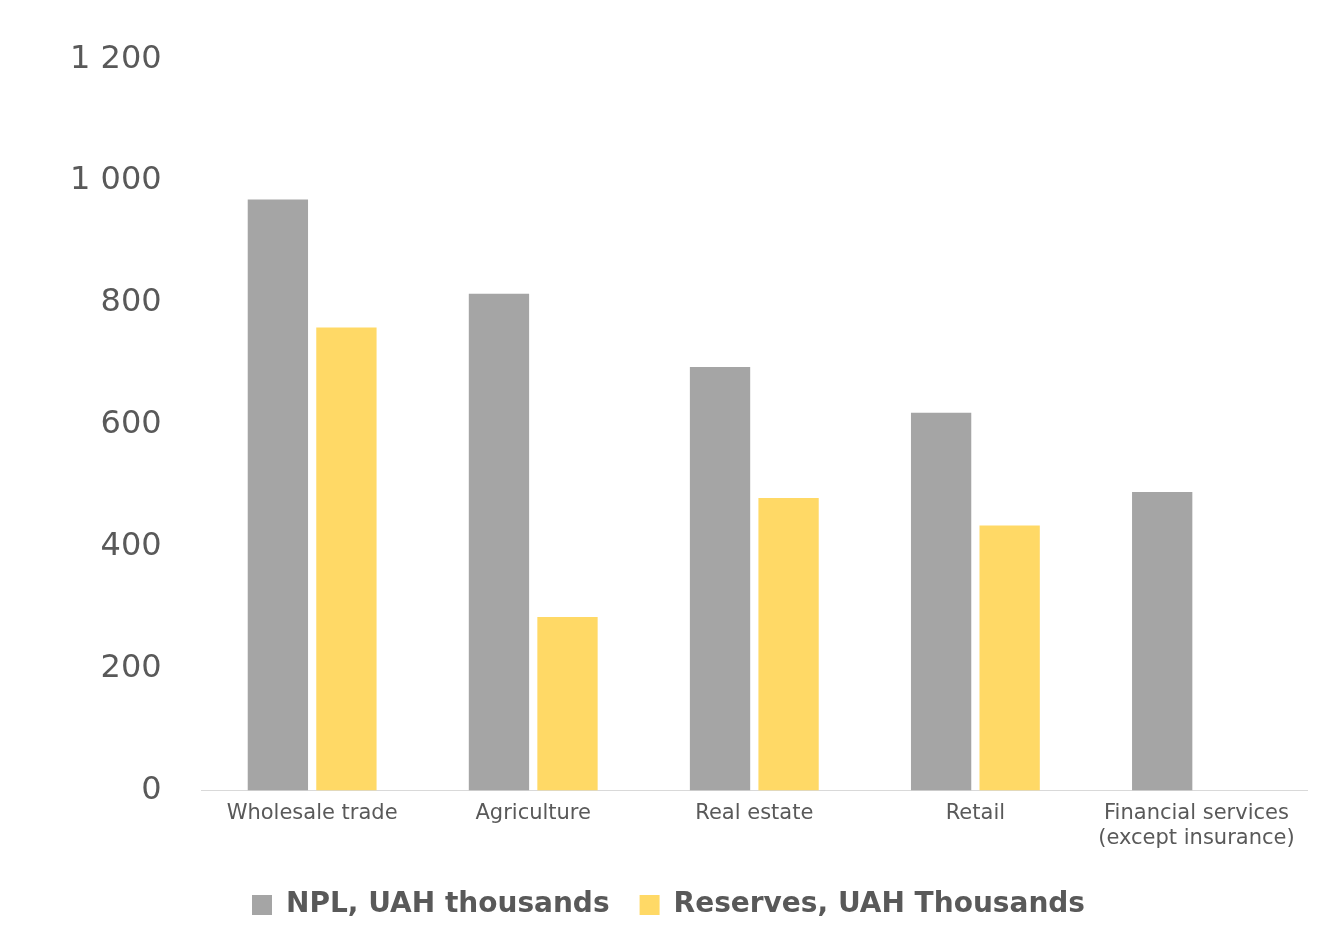 This screenshot has width=1327, height=939. What do you see at coordinates (975, 811) in the screenshot?
I see `x-tick-label: Retail` at bounding box center [975, 811].